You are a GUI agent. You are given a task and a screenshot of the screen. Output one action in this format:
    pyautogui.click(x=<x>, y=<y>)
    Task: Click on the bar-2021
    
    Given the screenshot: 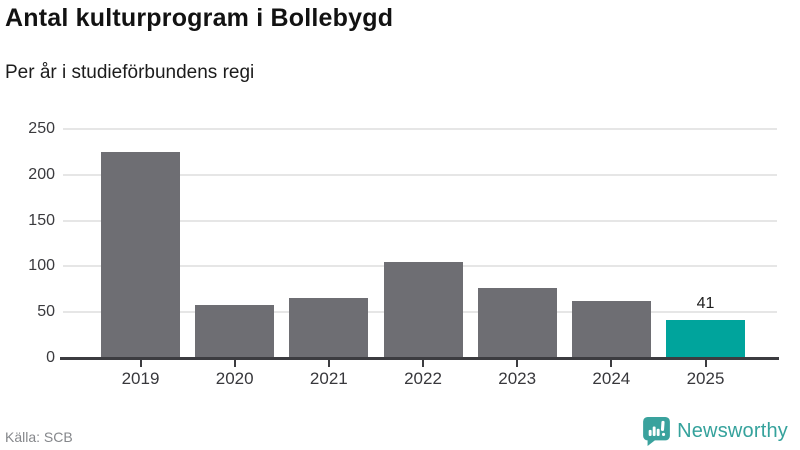 What is the action you would take?
    pyautogui.click(x=329, y=327)
    